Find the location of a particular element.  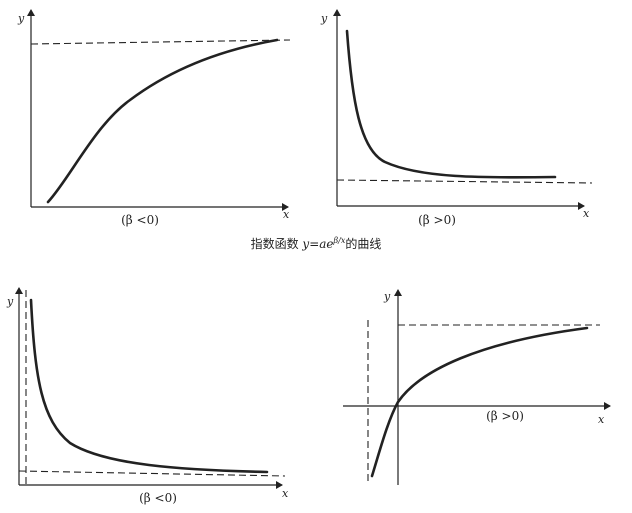

figure-caption: 指数函数 y=aeβ/x的曲线 is located at coordinates (316, 243).